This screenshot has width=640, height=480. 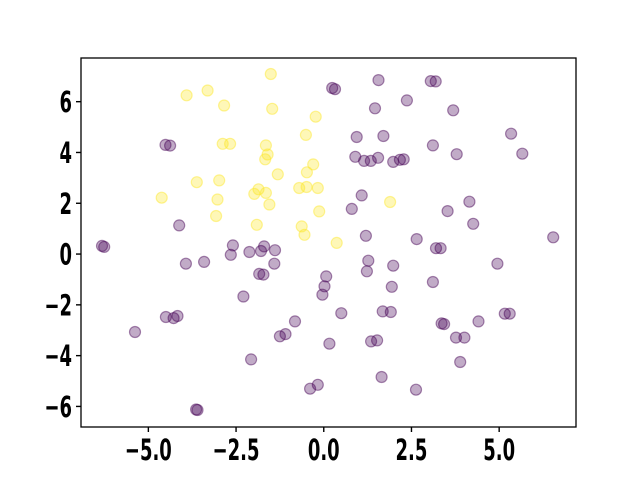 I want to click on y-tick-label: −4, so click(x=58, y=357).